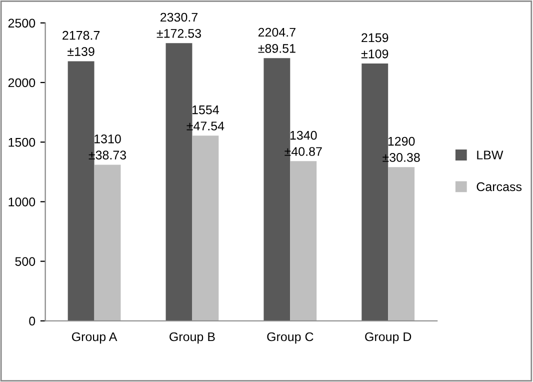 The width and height of the screenshot is (533, 382). I want to click on data-label: 2330.7 ±172.53, so click(178, 25).